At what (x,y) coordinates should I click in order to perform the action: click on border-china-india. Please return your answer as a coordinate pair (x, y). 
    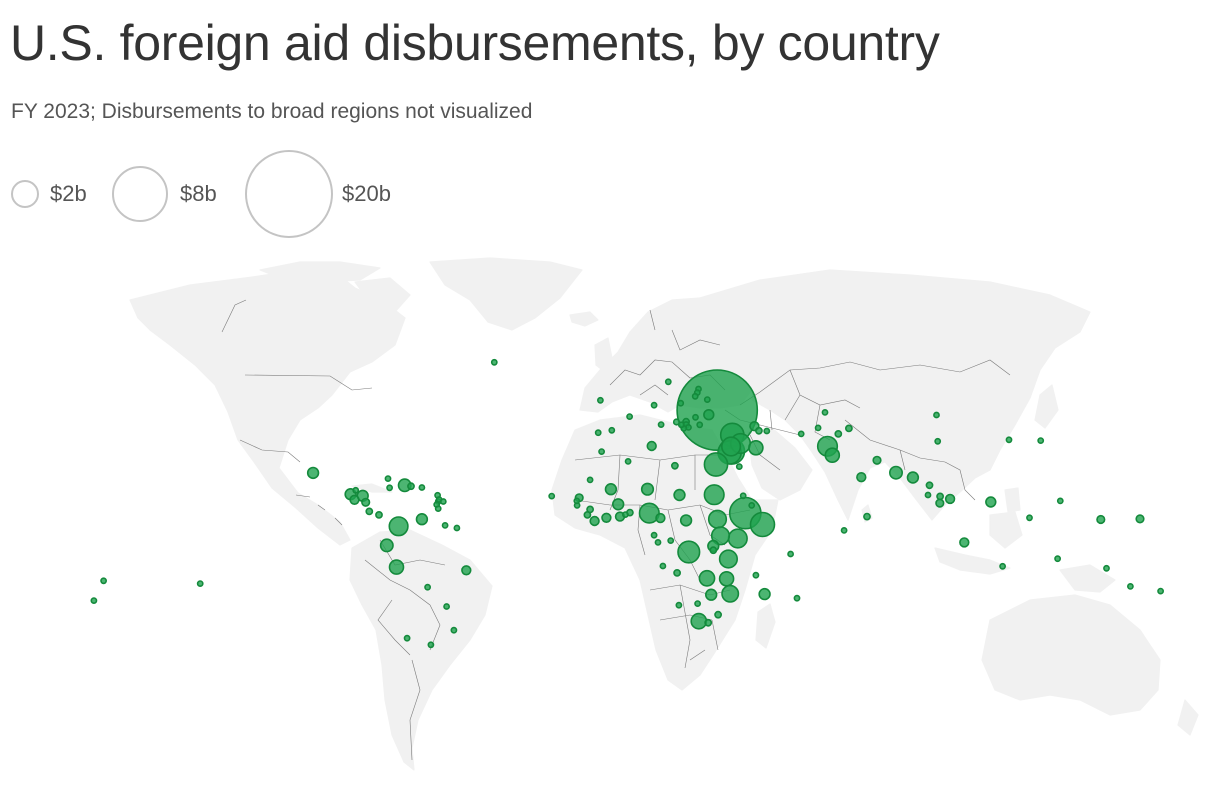
    Looking at the image, I should click on (910, 460).